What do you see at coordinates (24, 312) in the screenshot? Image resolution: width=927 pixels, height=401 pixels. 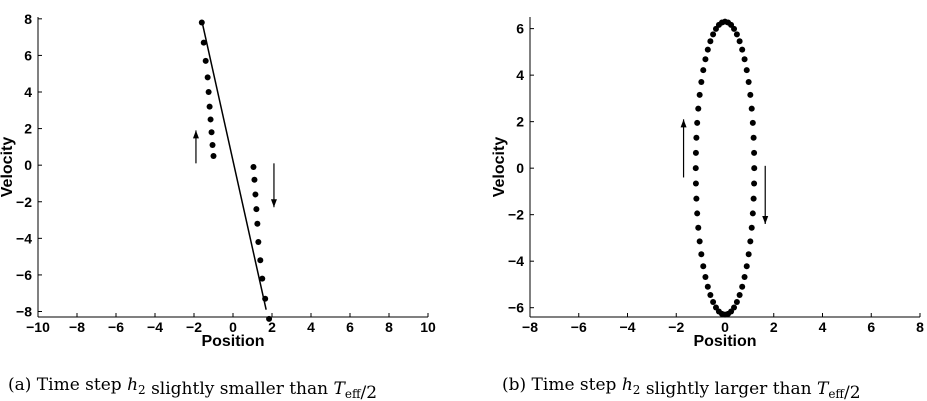 I see `y-tick-label: −8` at bounding box center [24, 312].